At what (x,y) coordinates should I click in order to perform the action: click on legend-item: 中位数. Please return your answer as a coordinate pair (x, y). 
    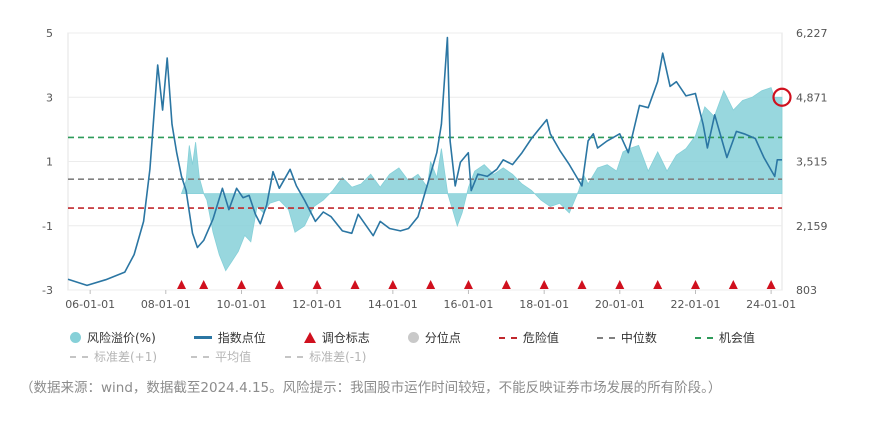
    Looking at the image, I should click on (626, 337).